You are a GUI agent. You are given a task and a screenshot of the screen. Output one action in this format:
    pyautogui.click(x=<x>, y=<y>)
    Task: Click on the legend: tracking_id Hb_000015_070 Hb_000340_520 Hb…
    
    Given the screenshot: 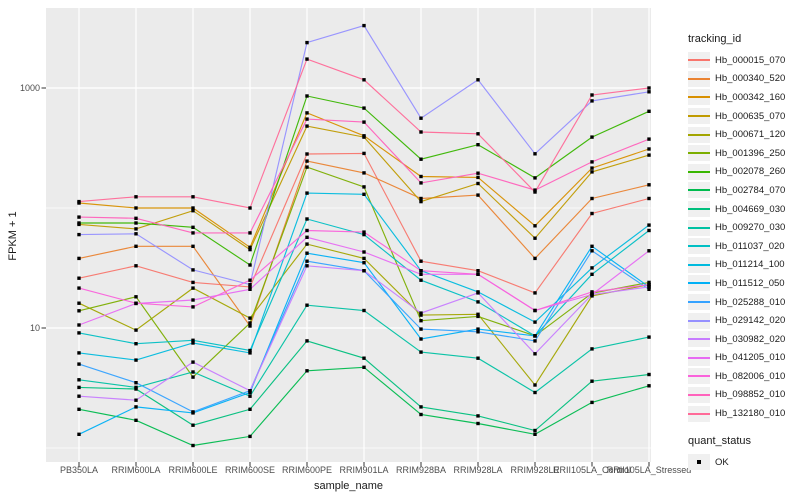 What is the action you would take?
    pyautogui.click(x=744, y=252)
    